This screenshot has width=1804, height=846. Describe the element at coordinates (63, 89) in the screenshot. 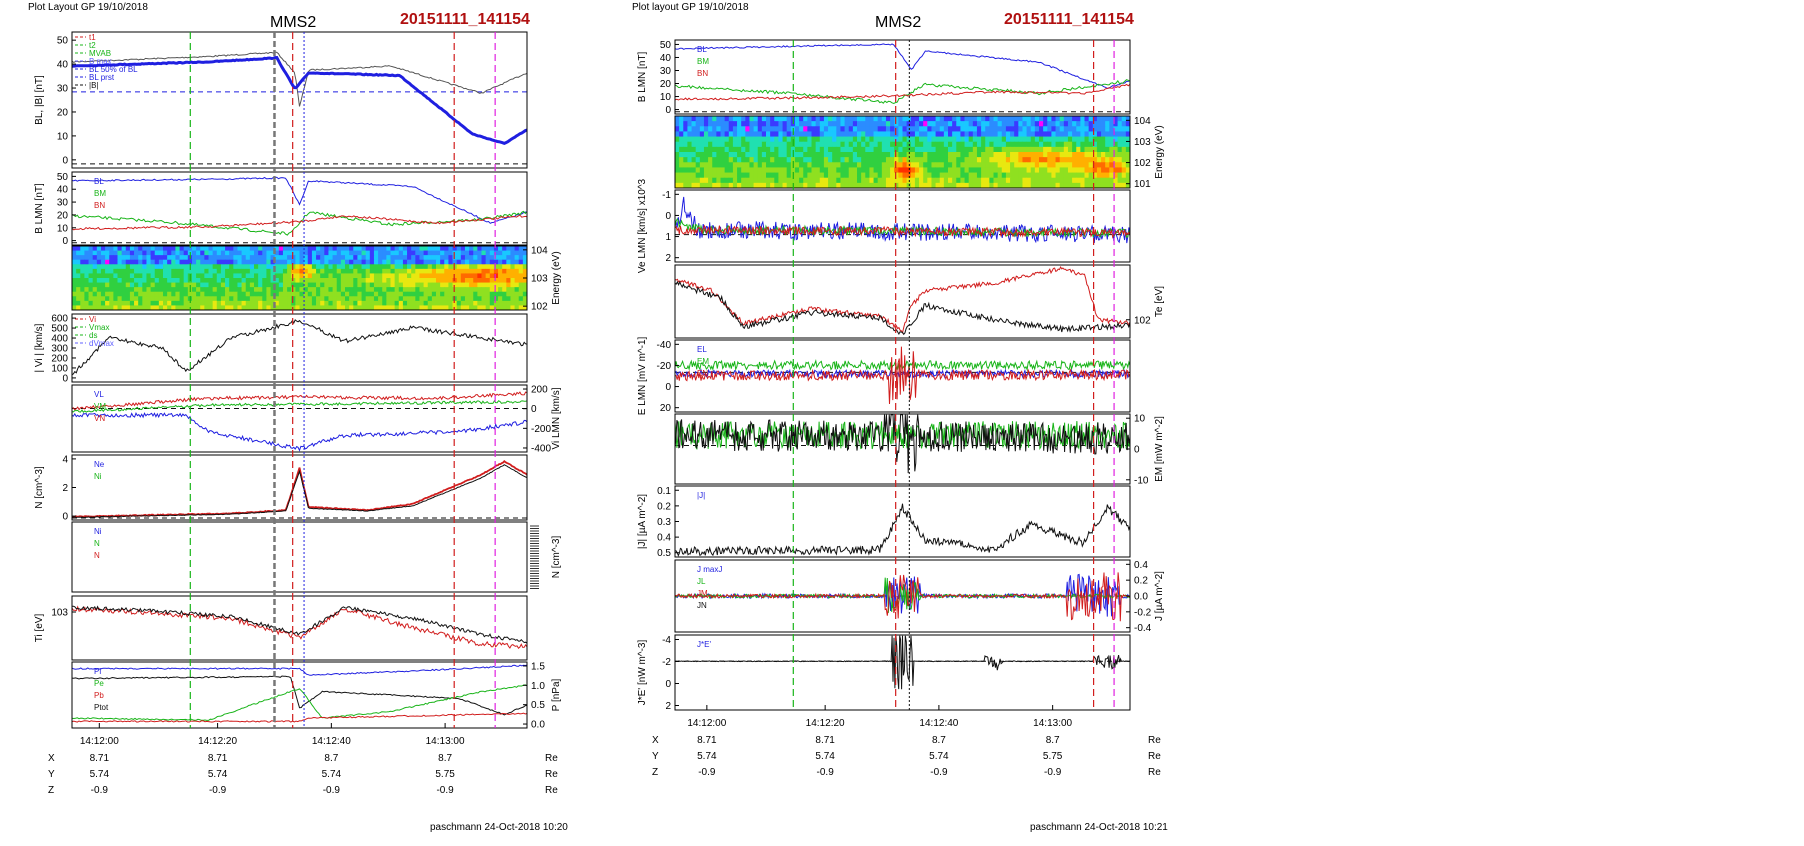

I see `y-tick-label: 30` at that location.